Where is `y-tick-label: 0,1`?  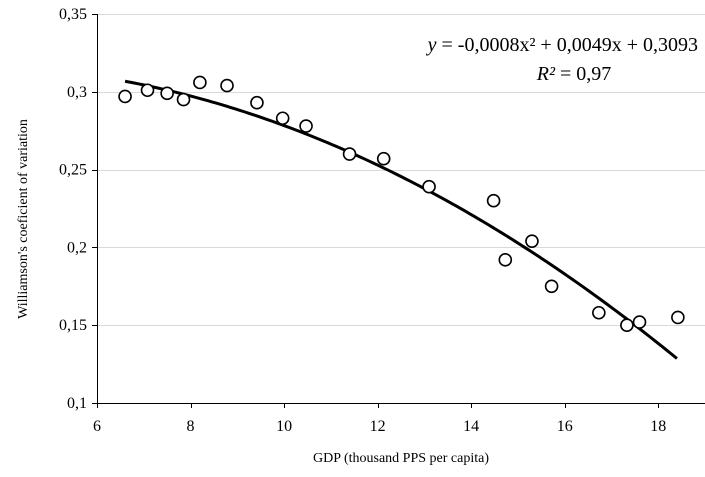
y-tick-label: 0,1 is located at coordinates (77, 403).